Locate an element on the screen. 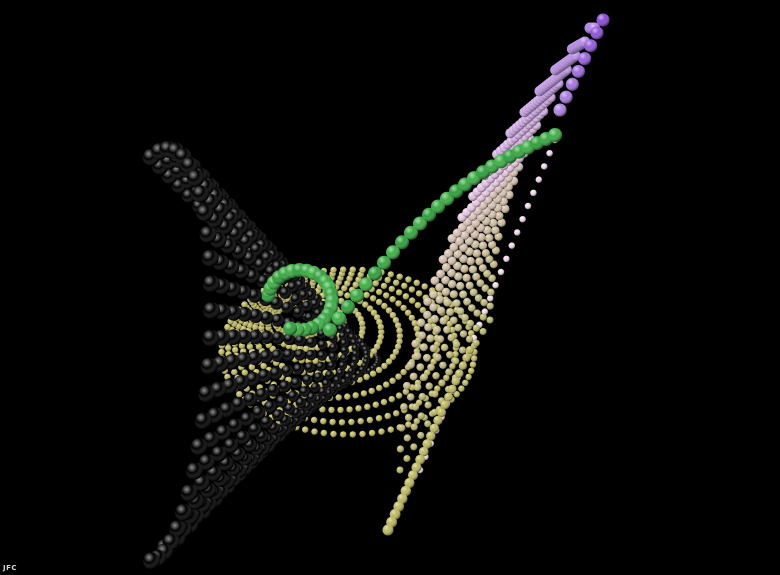 The height and width of the screenshot is (575, 780). artist-signature: JFC is located at coordinates (10, 568).